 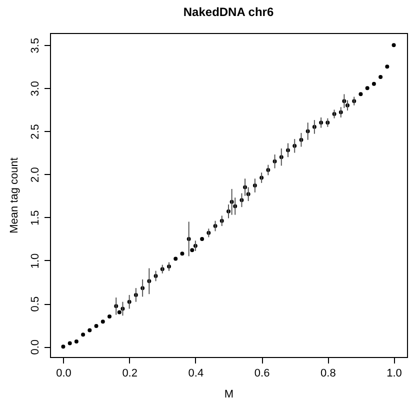 What do you see at coordinates (36, 46) in the screenshot?
I see `y-tick-label: 3.5` at bounding box center [36, 46].